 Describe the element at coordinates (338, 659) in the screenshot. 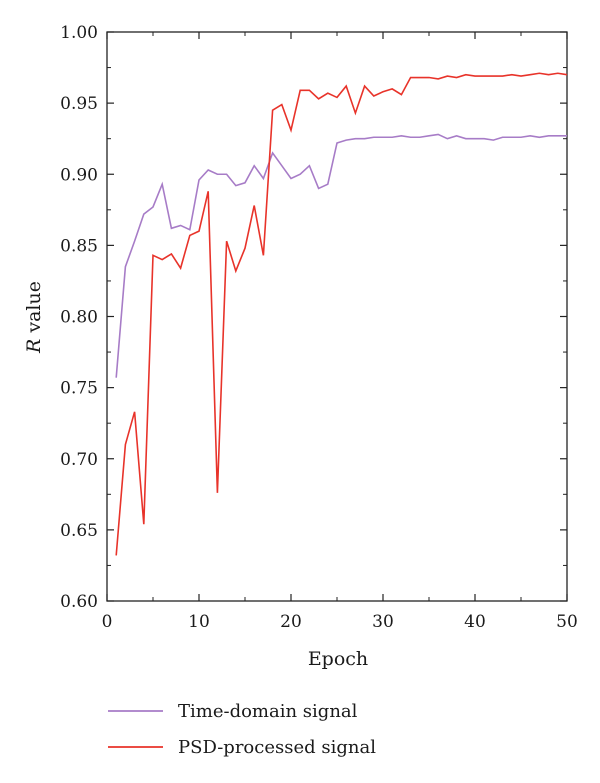

I see `x-axis-label: Epoch` at that location.